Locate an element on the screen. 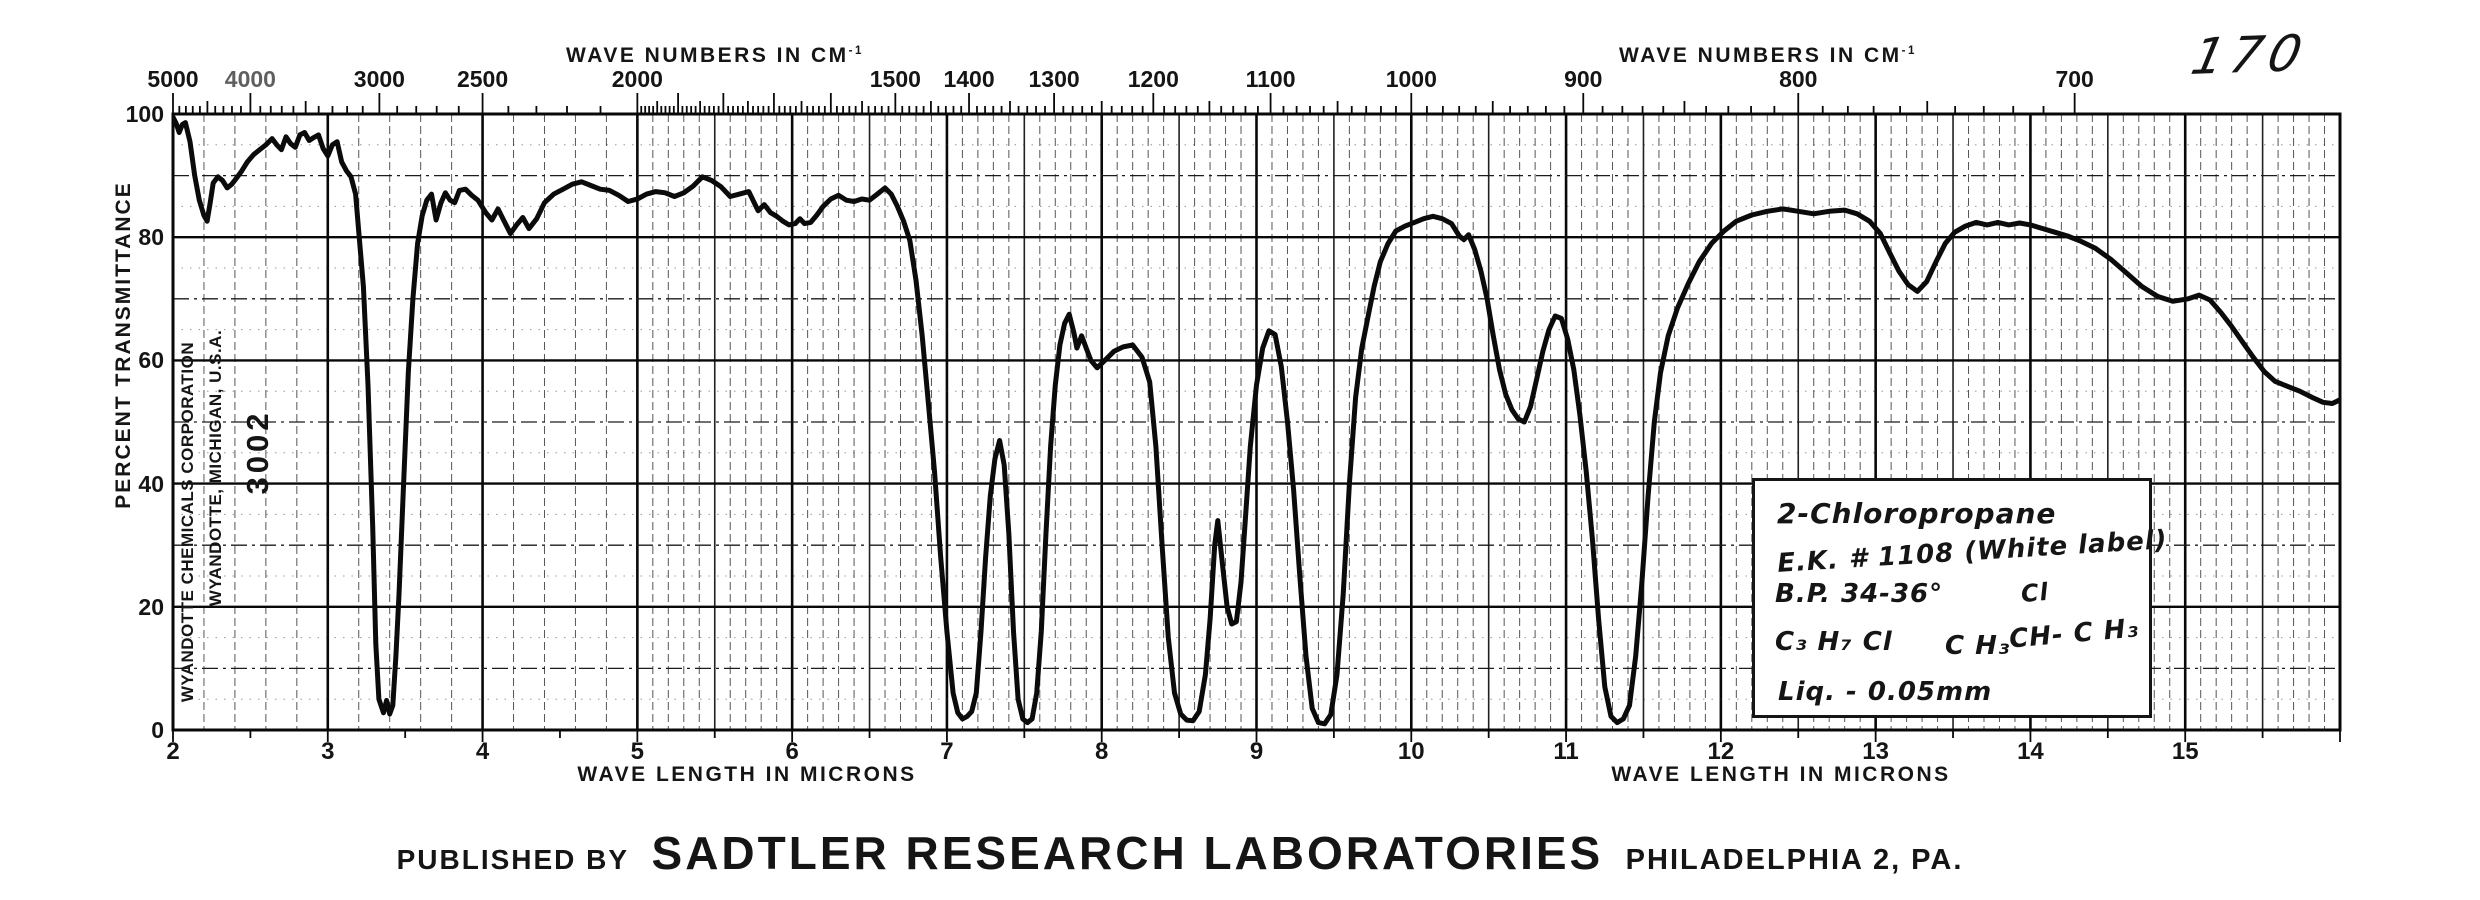 The height and width of the screenshot is (900, 2480). micron-label-14: 14 is located at coordinates (2030, 751).